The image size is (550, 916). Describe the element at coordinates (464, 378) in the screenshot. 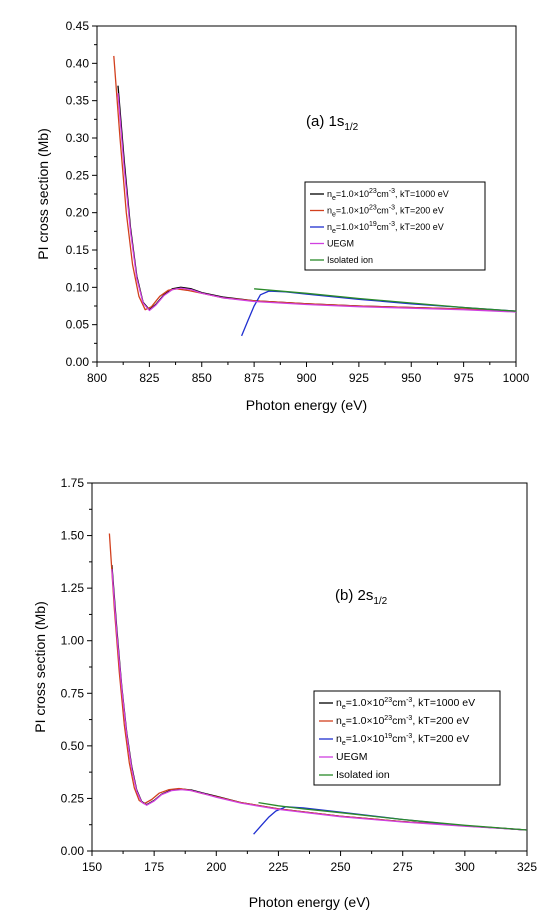

I see `x-tick-label: 975` at that location.